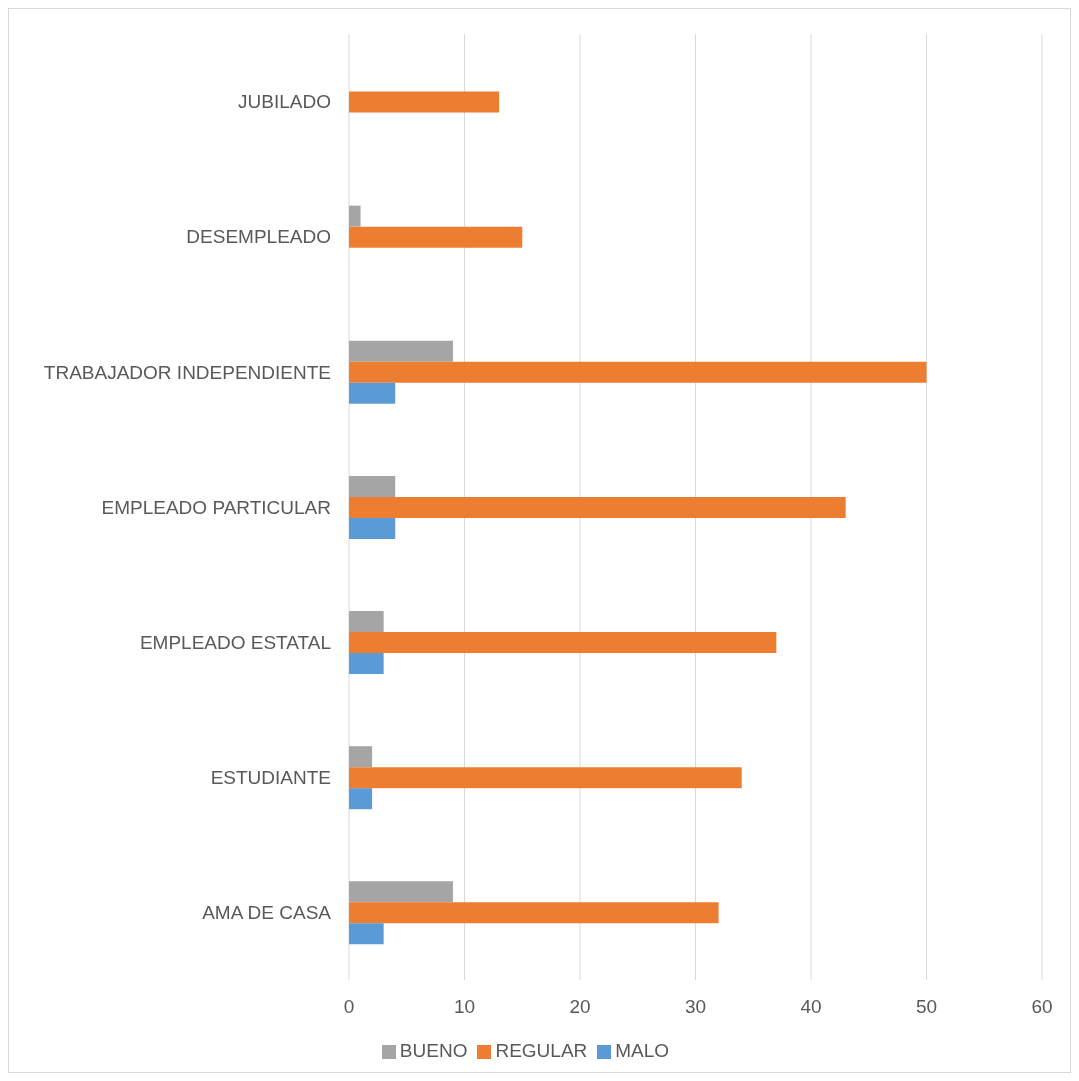 Image resolution: width=1079 pixels, height=1081 pixels. What do you see at coordinates (258, 237) in the screenshot?
I see `y-tick-label: DESEMPLEADO` at bounding box center [258, 237].